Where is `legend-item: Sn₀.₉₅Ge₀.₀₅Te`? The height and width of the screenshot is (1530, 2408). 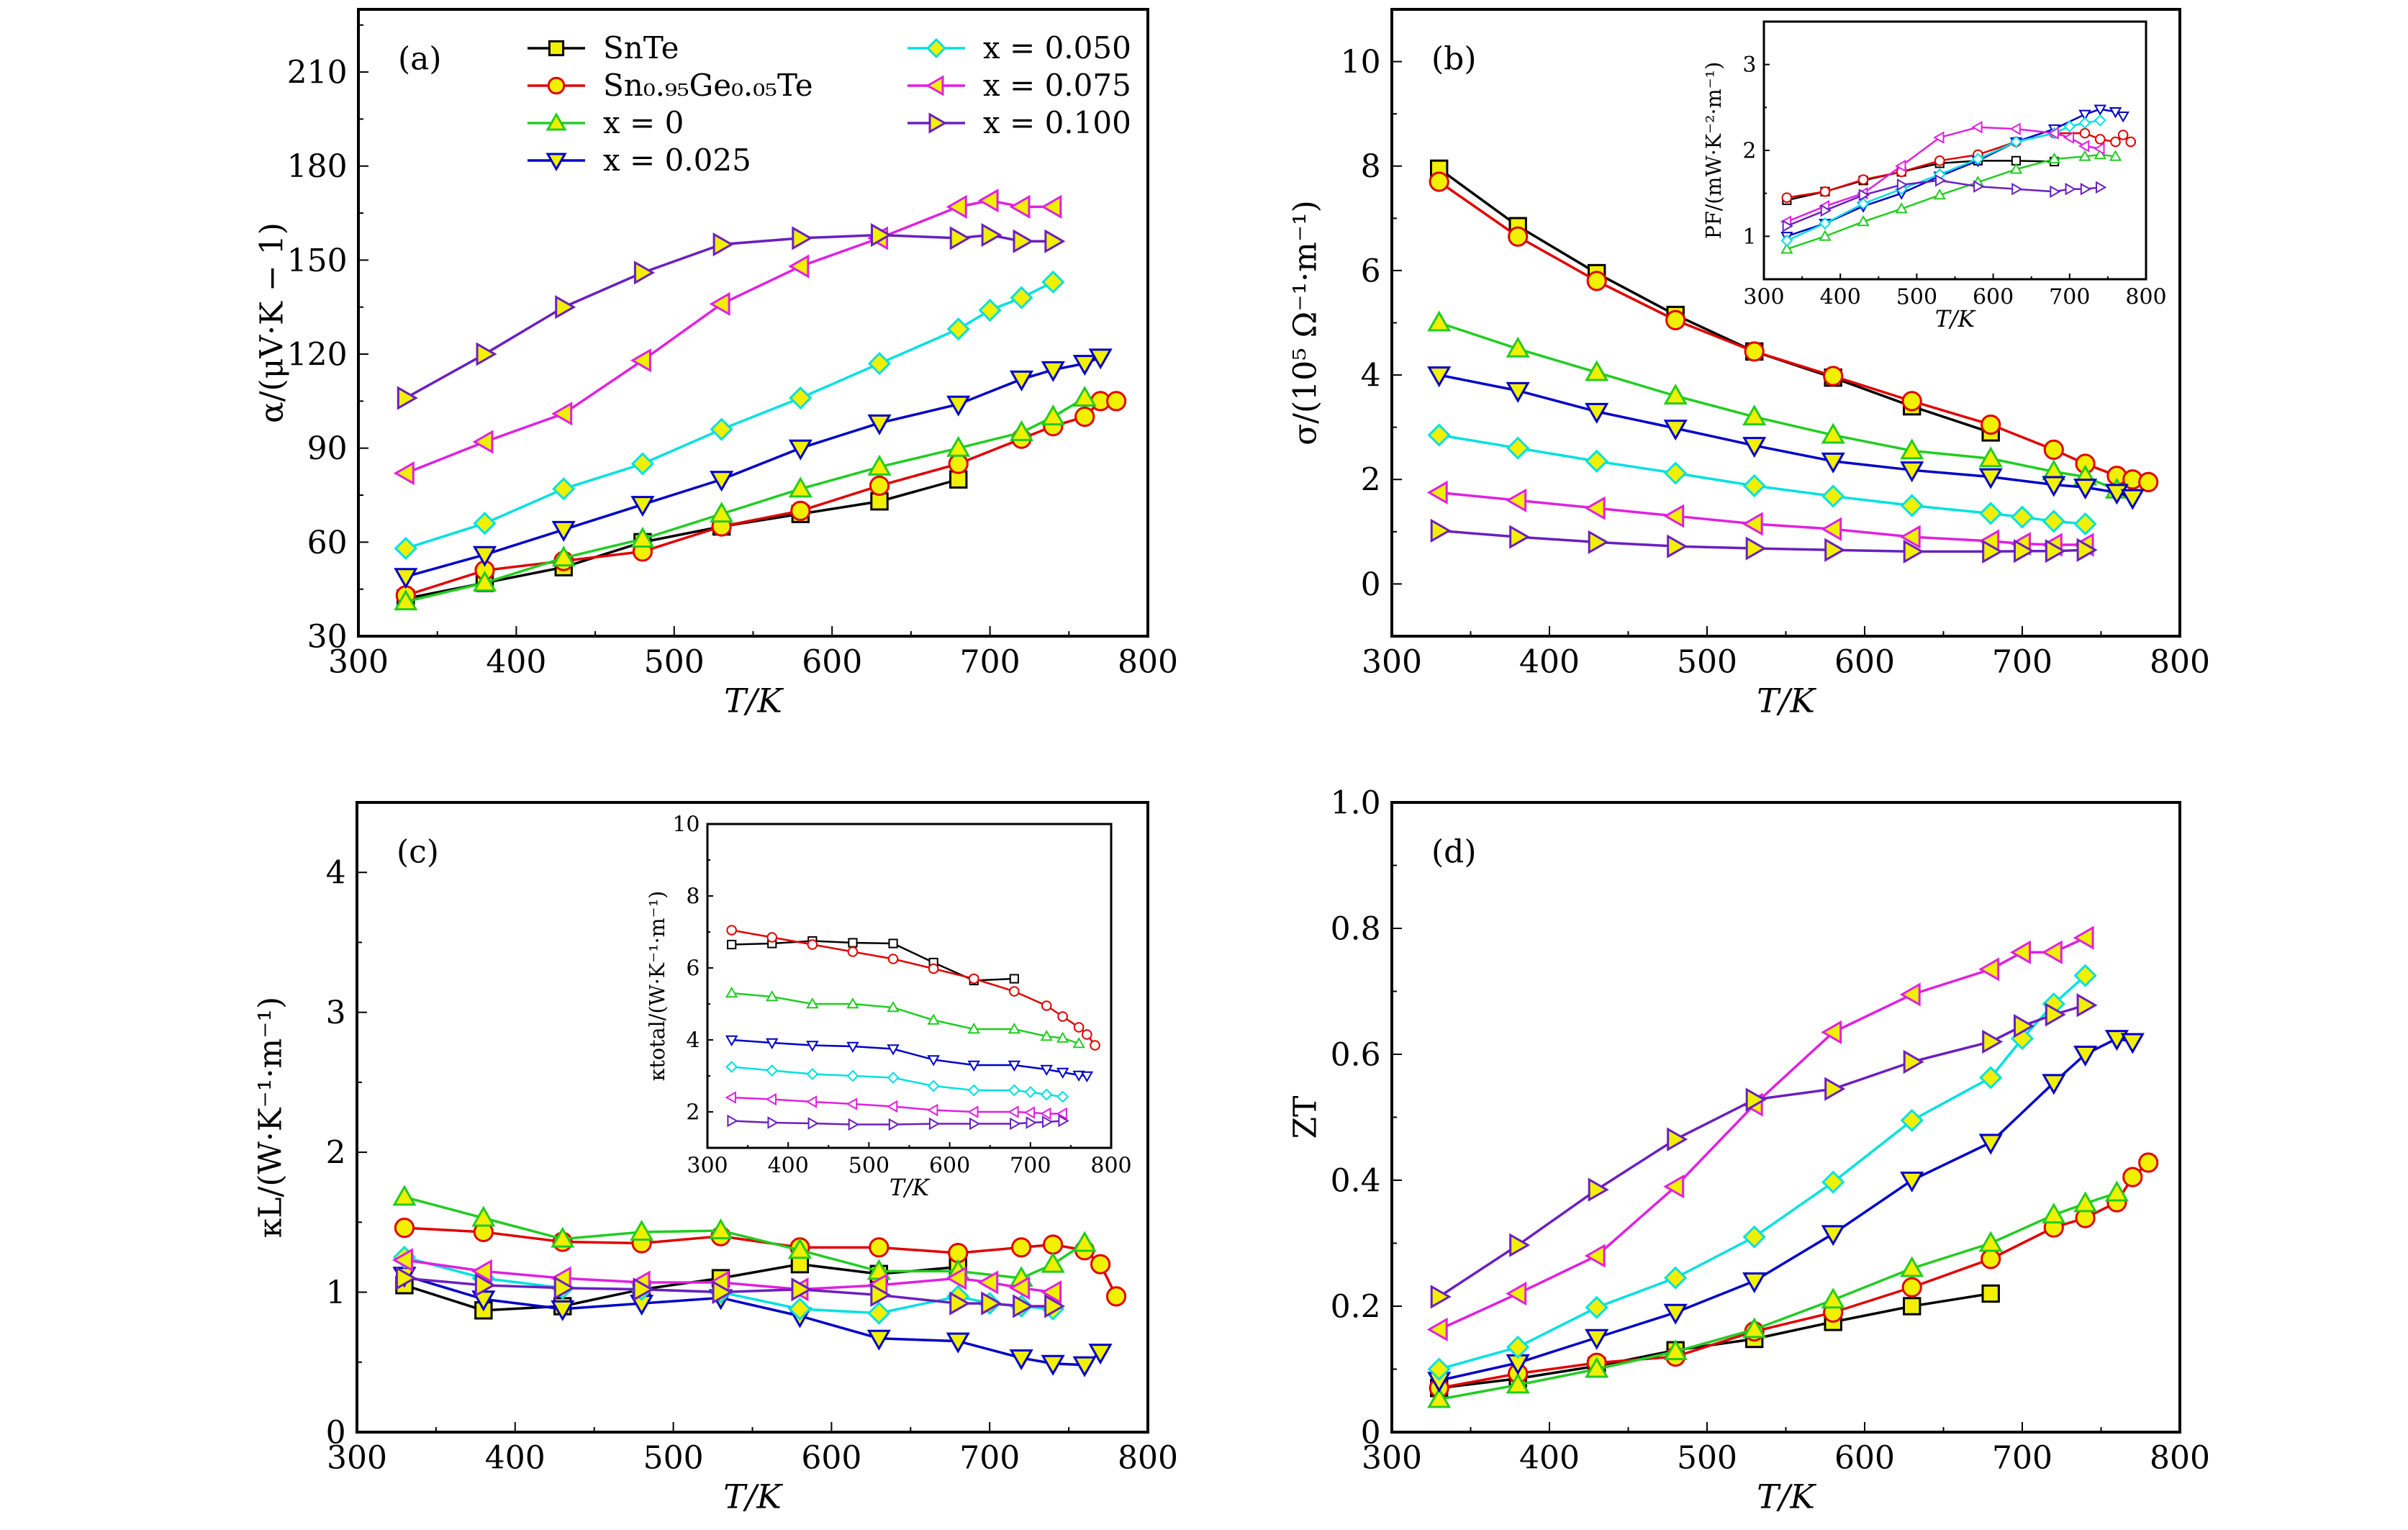
legend-item: Sn₀.₉₅Ge₀.₀₅Te is located at coordinates (670, 85).